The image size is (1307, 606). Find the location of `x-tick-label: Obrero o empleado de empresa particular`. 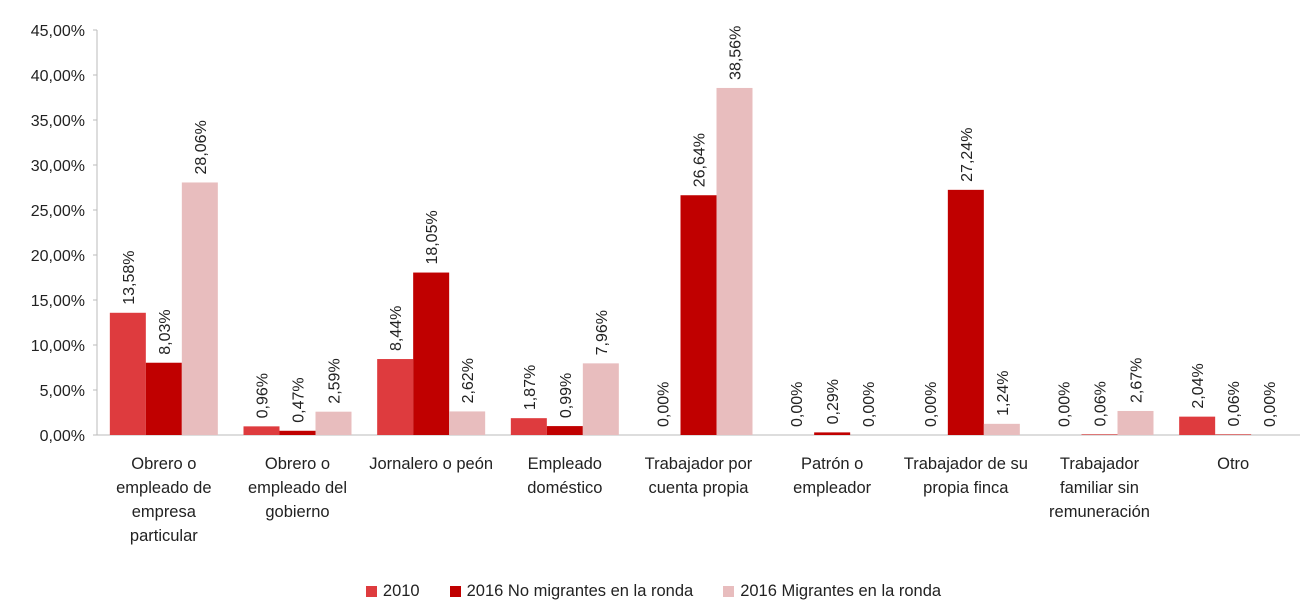

x-tick-label: Obrero o empleado de empresa particular is located at coordinates (164, 500).